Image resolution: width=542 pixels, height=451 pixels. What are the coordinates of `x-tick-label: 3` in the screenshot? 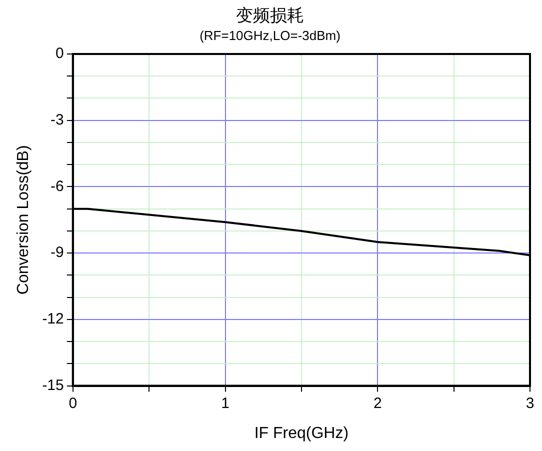 It's located at (530, 403).